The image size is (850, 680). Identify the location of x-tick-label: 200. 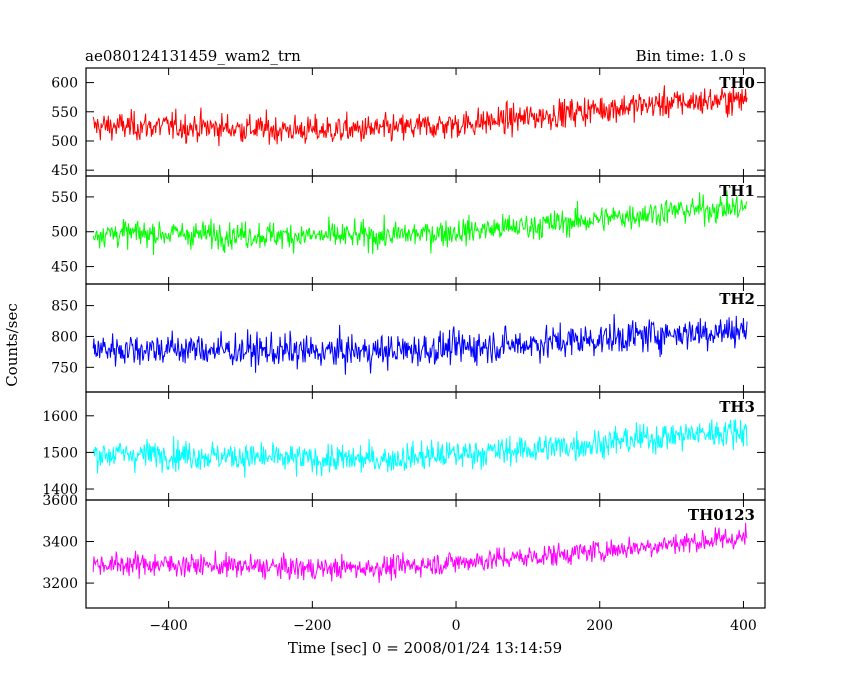
(599, 626).